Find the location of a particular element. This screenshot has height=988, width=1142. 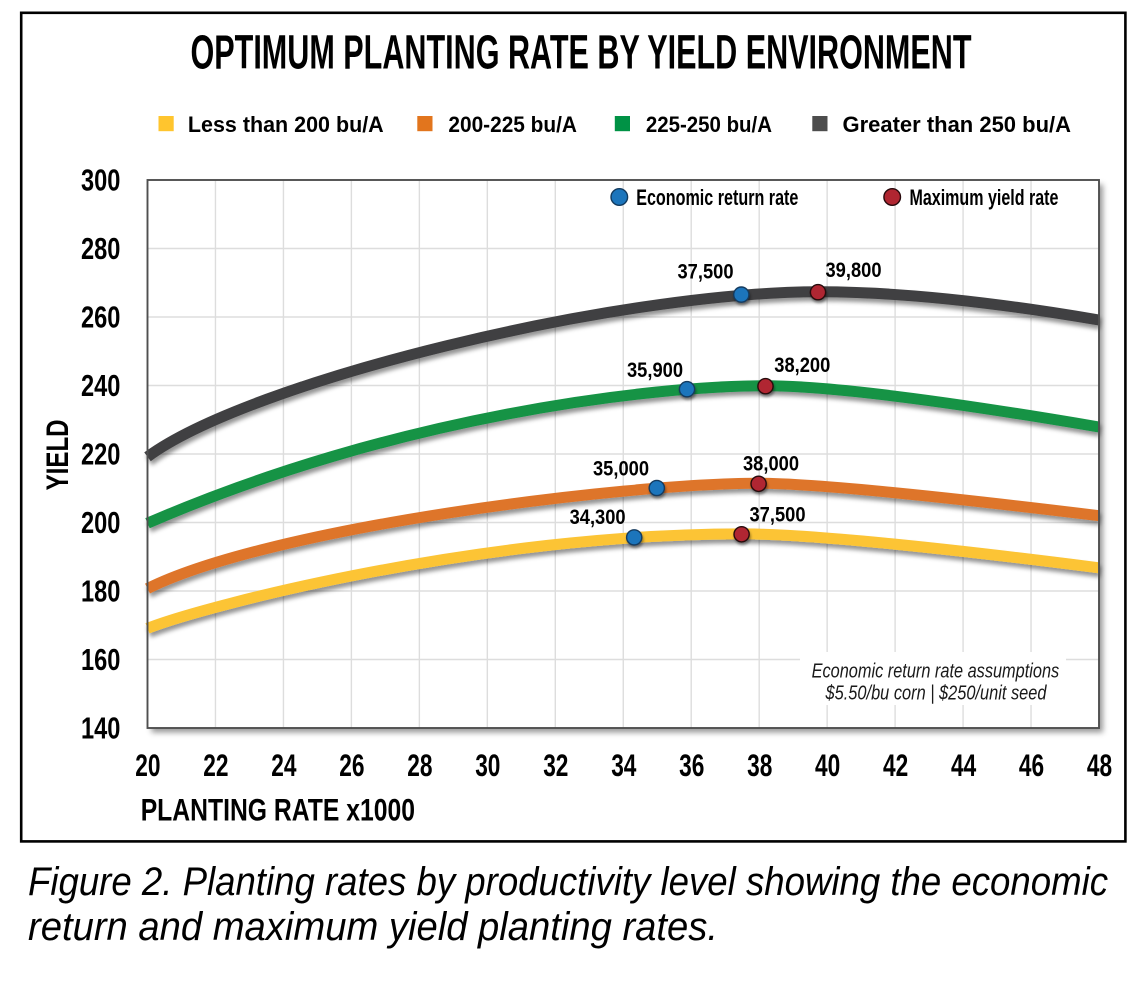

svg-text: 36 is located at coordinates (691, 765).